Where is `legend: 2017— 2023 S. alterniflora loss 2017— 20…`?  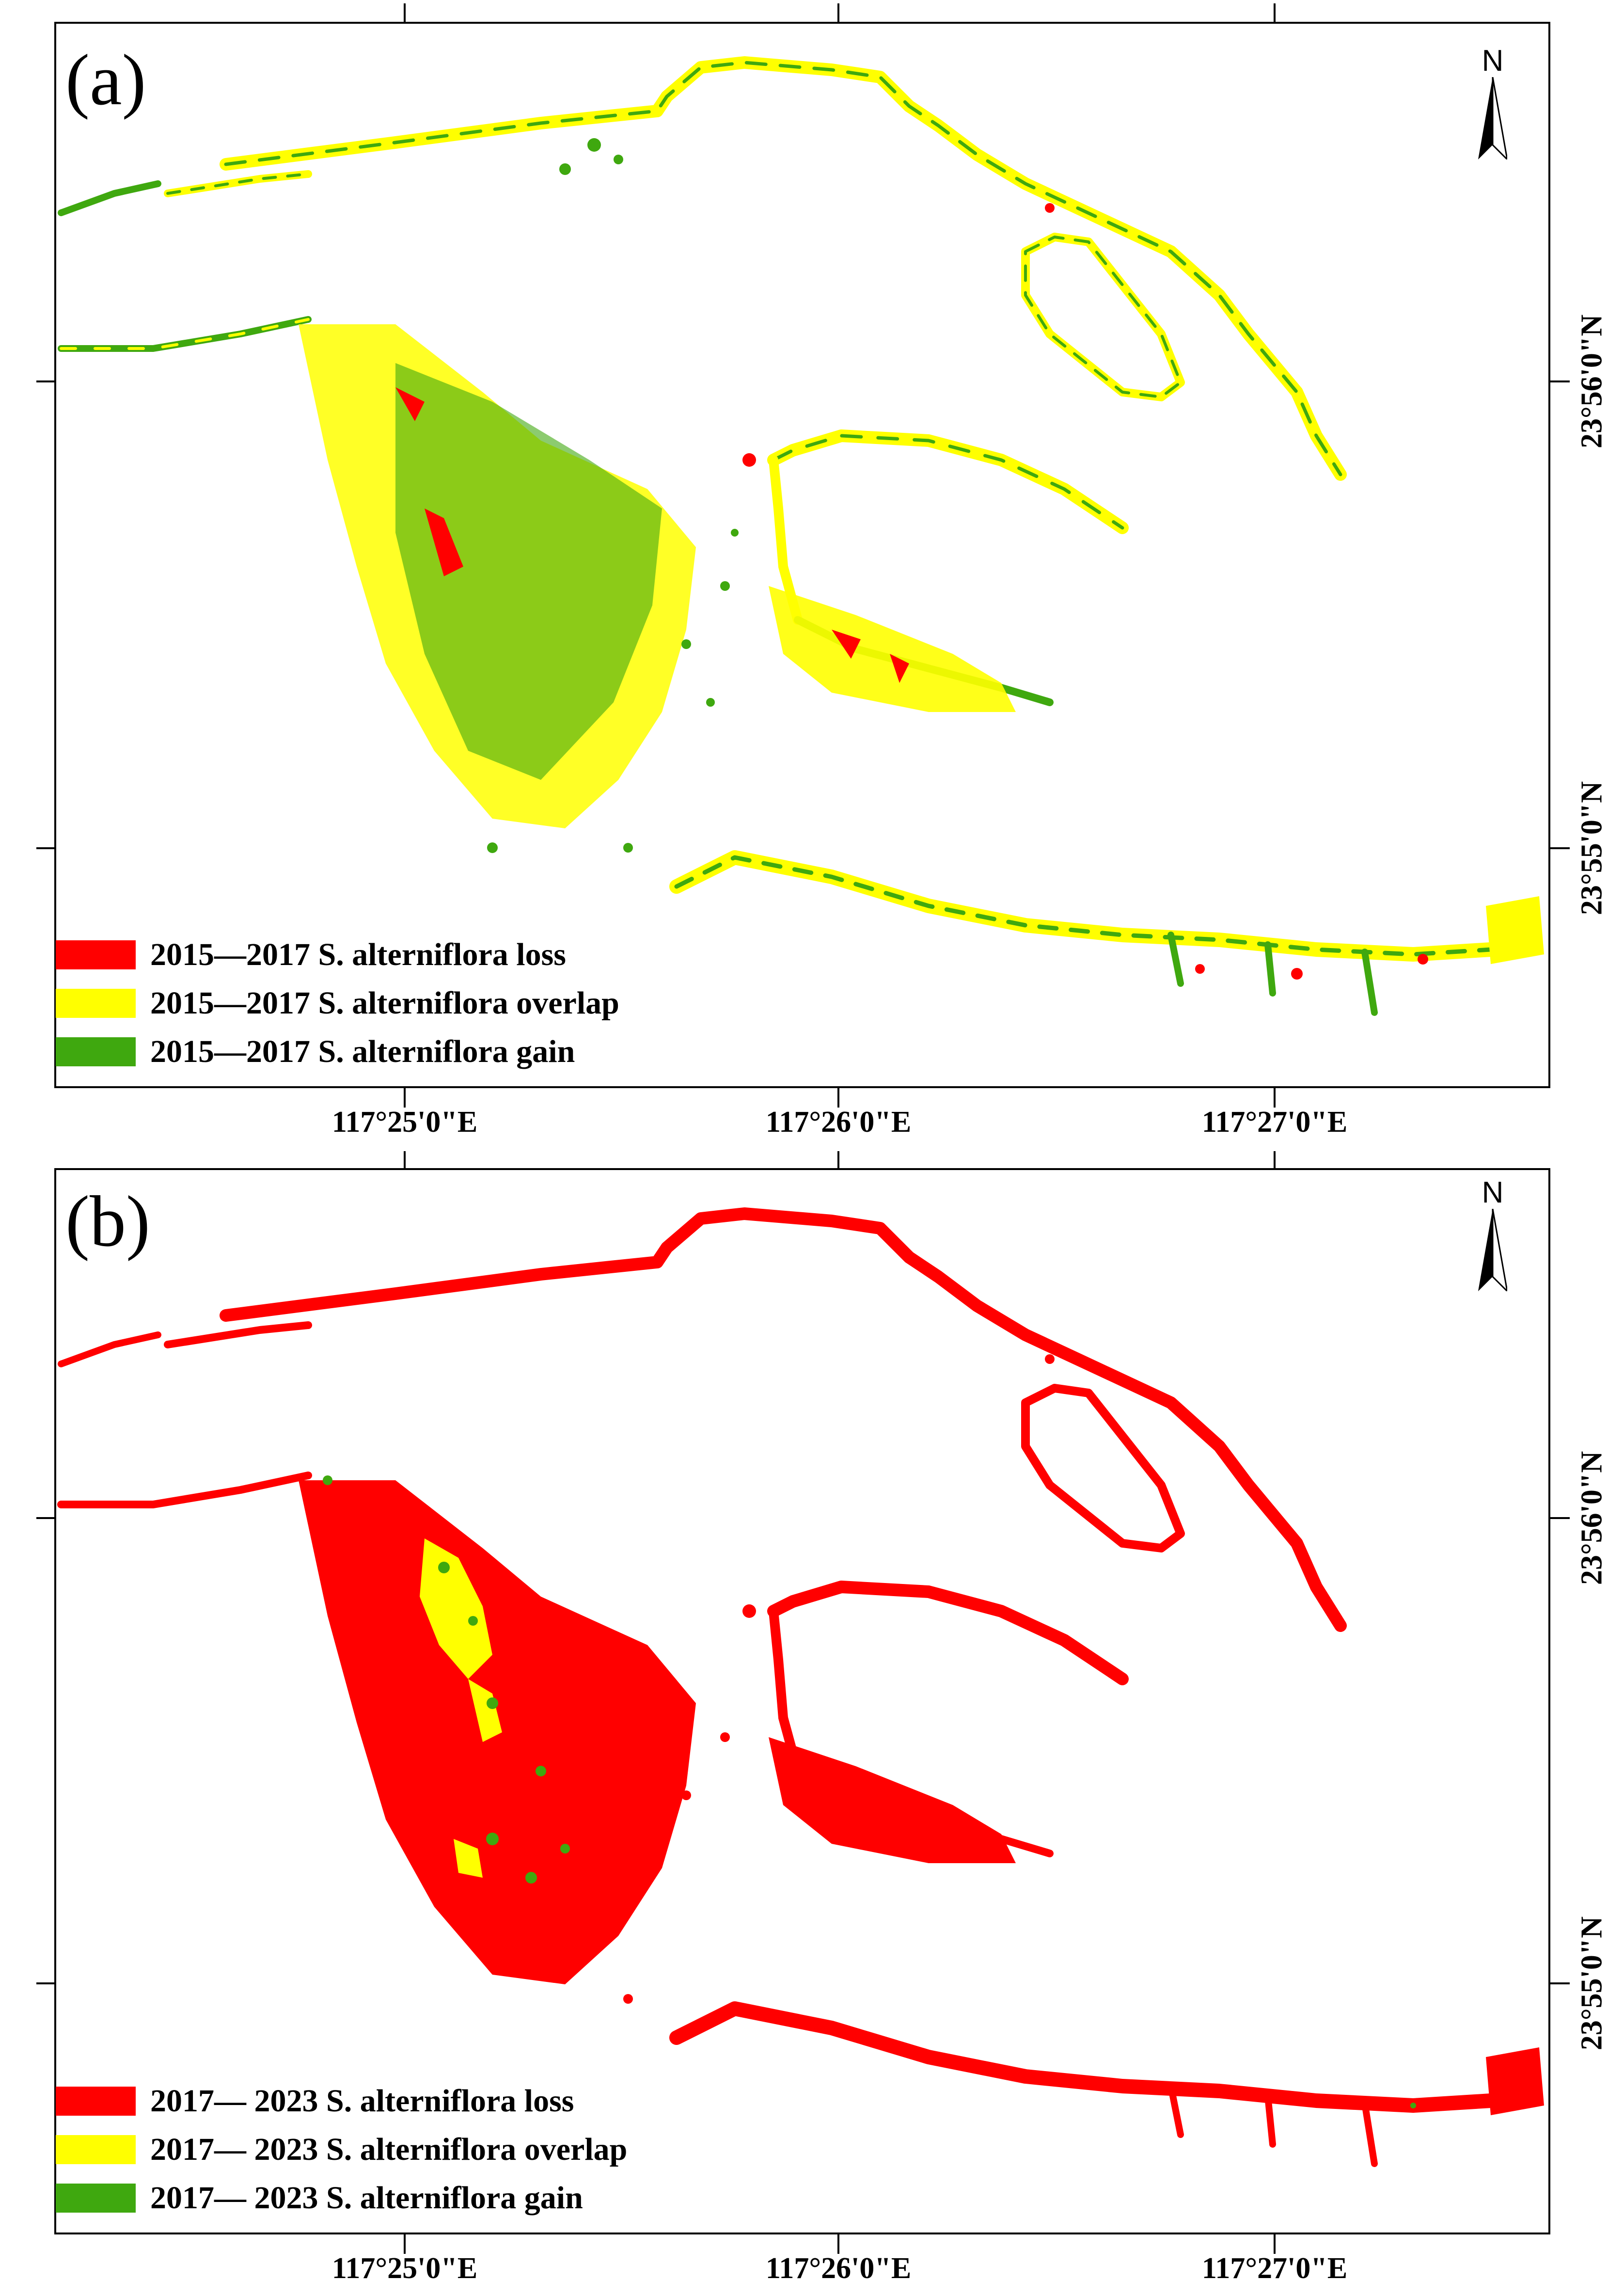
legend: 2017— 2023 S. alterniflora loss 2017— 20… is located at coordinates (341, 2149).